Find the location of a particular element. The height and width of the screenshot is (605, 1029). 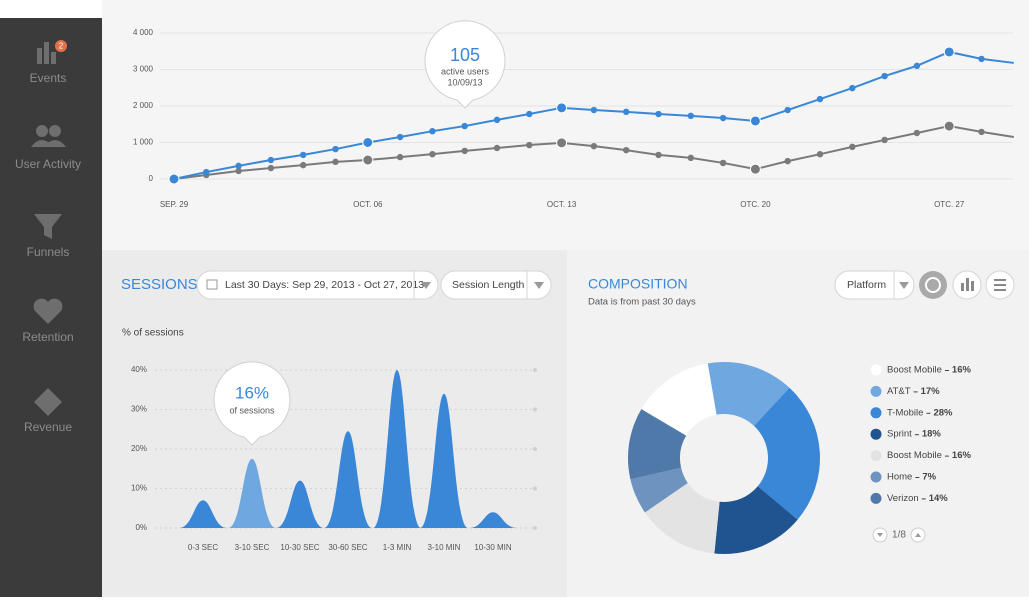

y-tick-label: 0% is located at coordinates (141, 527).